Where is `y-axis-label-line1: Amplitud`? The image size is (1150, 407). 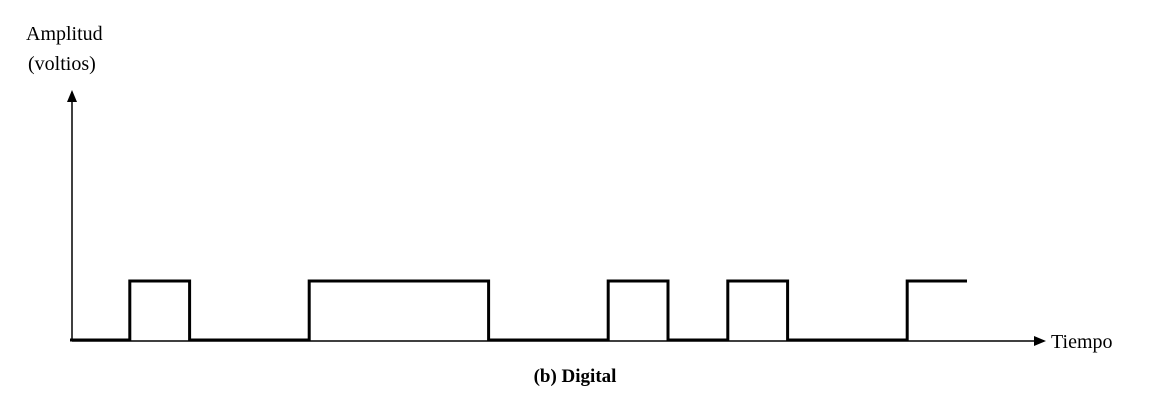
y-axis-label-line1: Amplitud is located at coordinates (64, 34).